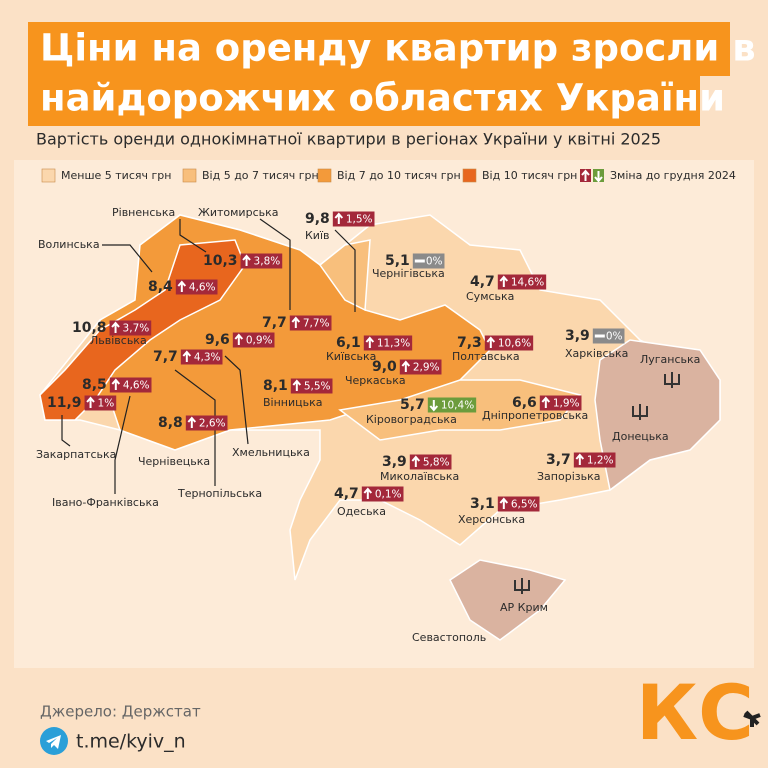  What do you see at coordinates (89, 328) in the screenshot?
I see `price-label: 10,8` at bounding box center [89, 328].